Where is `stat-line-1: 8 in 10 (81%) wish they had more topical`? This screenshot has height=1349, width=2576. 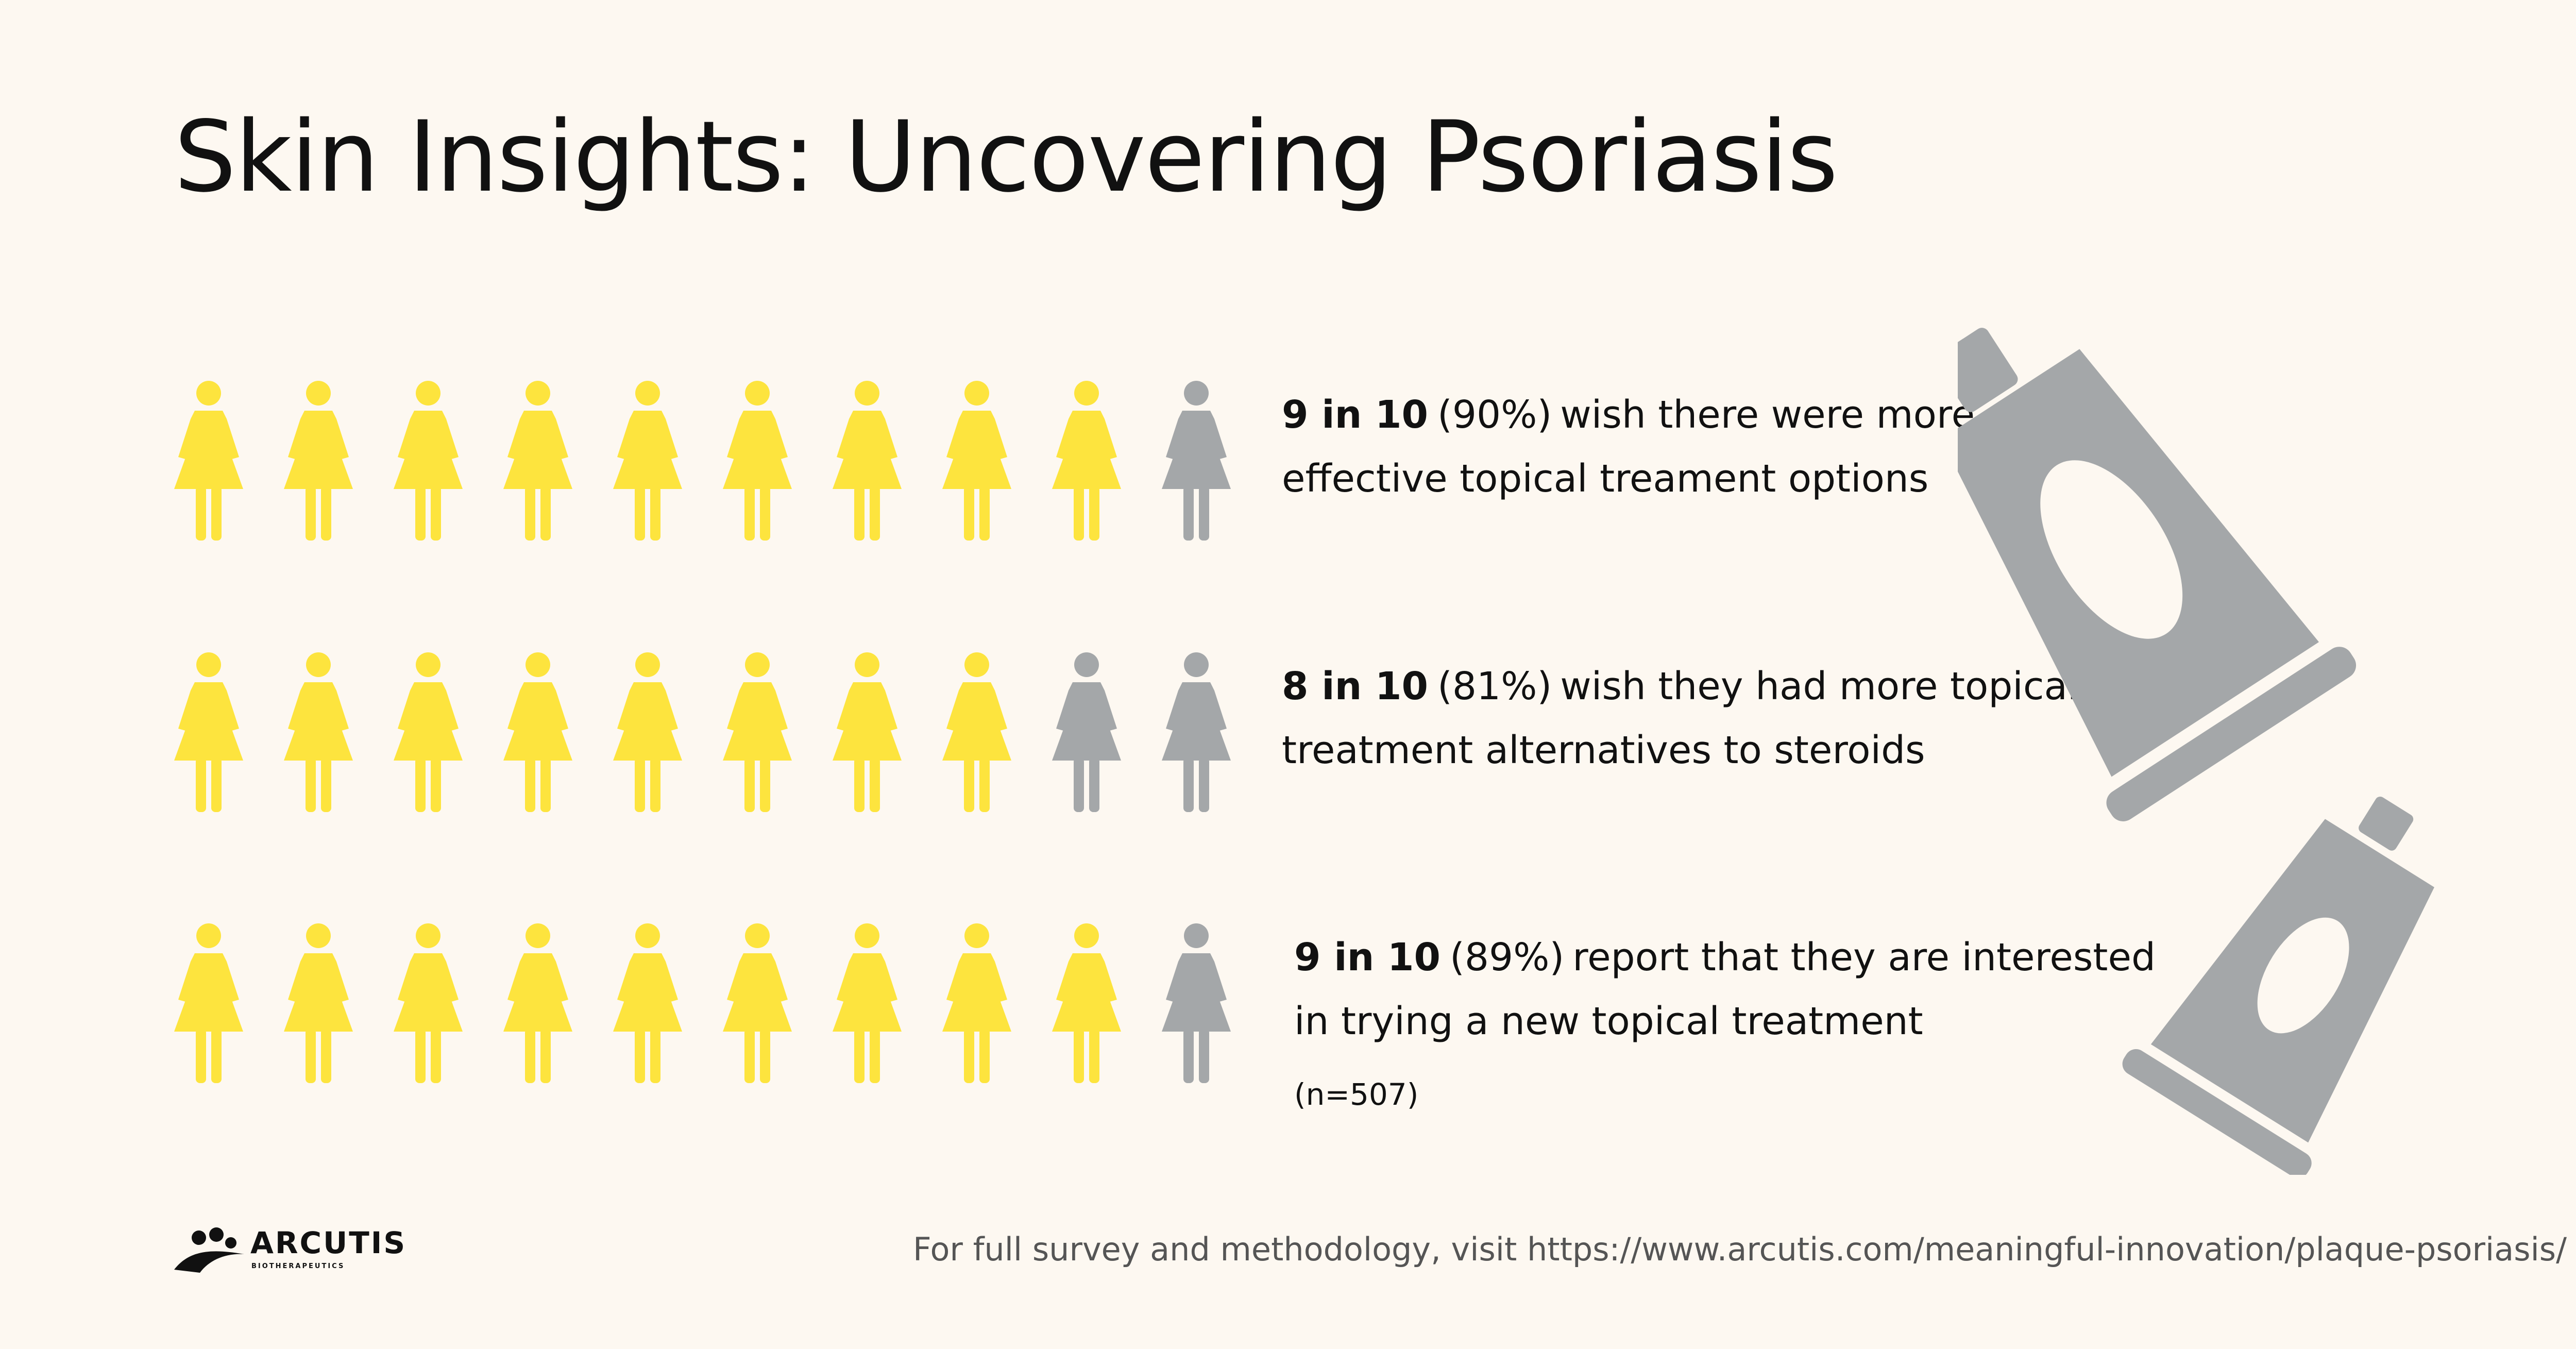
stat-line-1: 8 in 10 (81%) wish they had more topical is located at coordinates (1680, 686).